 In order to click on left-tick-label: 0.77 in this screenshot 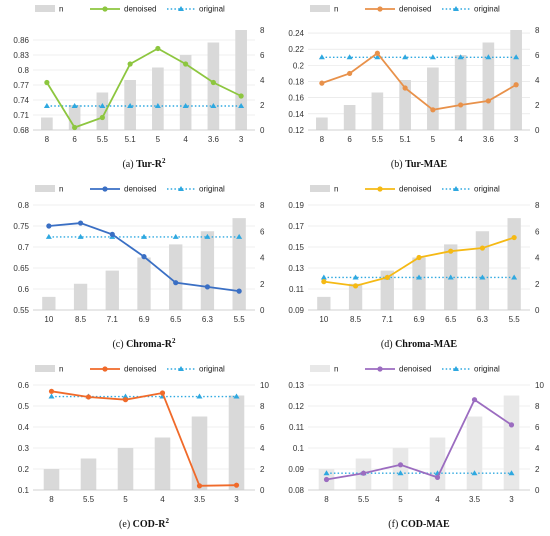, I will do `click(21, 85)`.